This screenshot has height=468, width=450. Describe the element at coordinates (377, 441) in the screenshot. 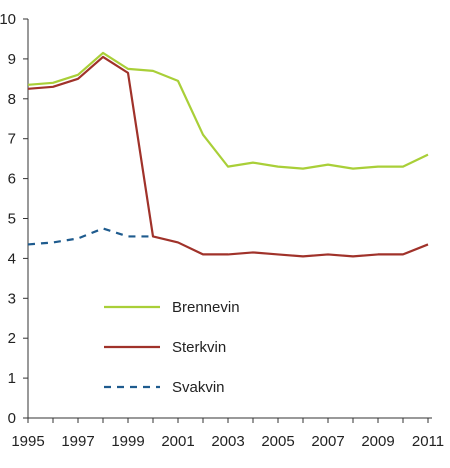

I see `x-tick-label: 2009` at that location.